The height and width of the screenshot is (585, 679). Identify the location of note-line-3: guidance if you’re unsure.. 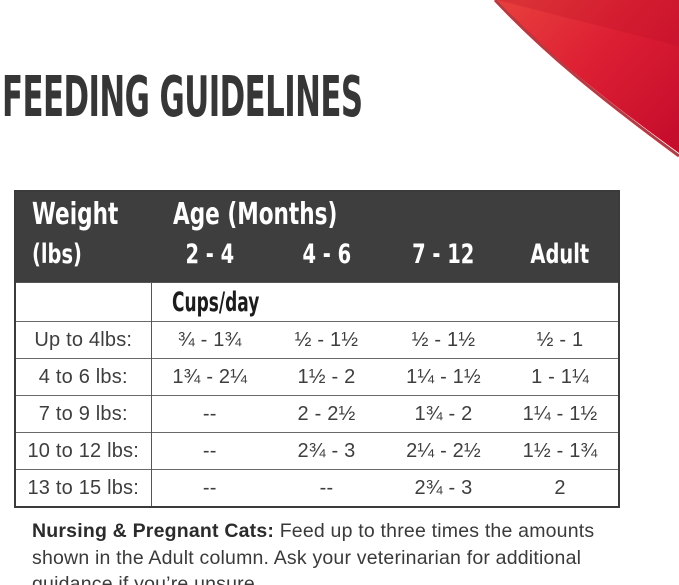
(146, 579).